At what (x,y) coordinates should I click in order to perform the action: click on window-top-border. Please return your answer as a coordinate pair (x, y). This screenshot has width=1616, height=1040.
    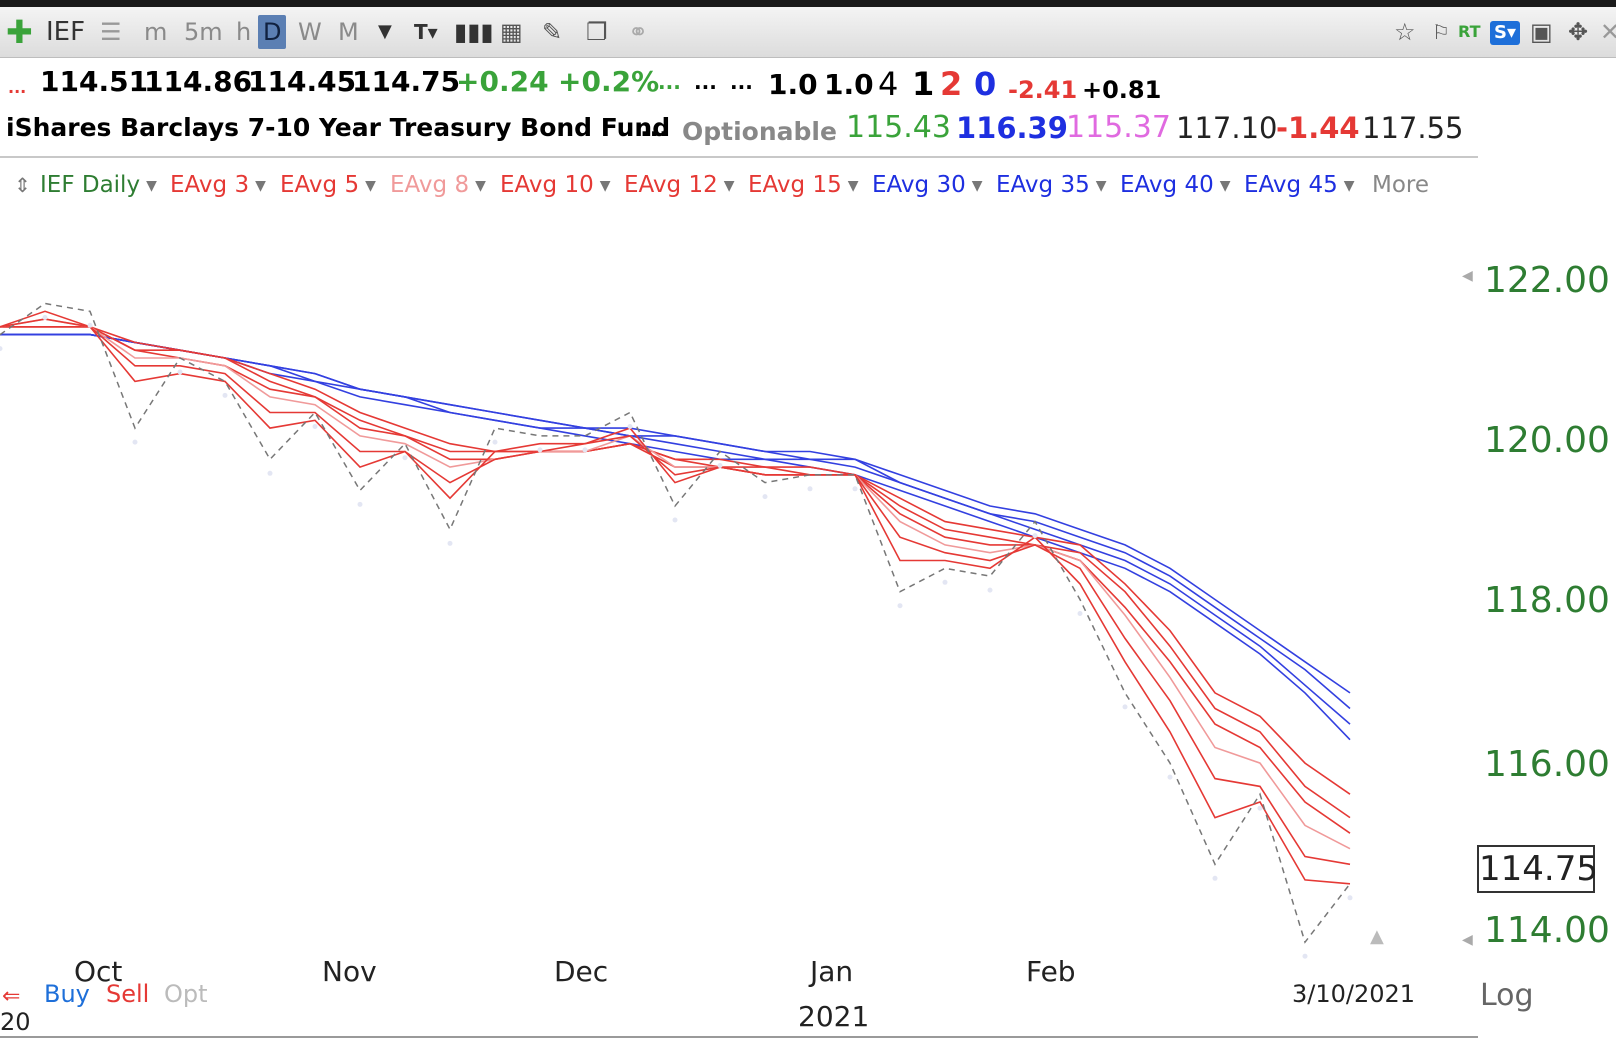
    Looking at the image, I should click on (808, 3).